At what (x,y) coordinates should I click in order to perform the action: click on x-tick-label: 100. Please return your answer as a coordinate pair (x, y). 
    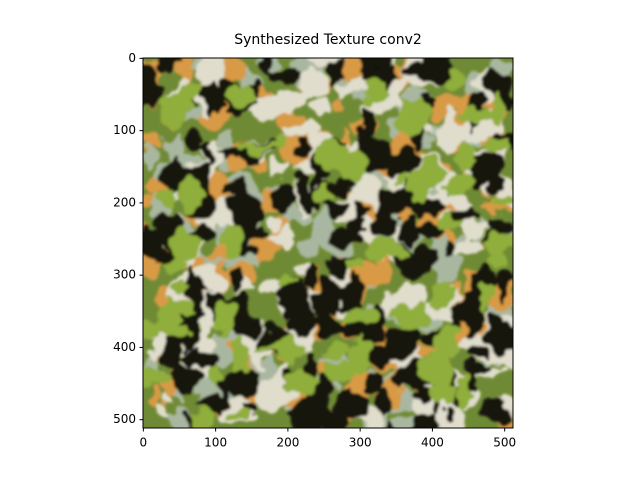
    Looking at the image, I should click on (215, 443).